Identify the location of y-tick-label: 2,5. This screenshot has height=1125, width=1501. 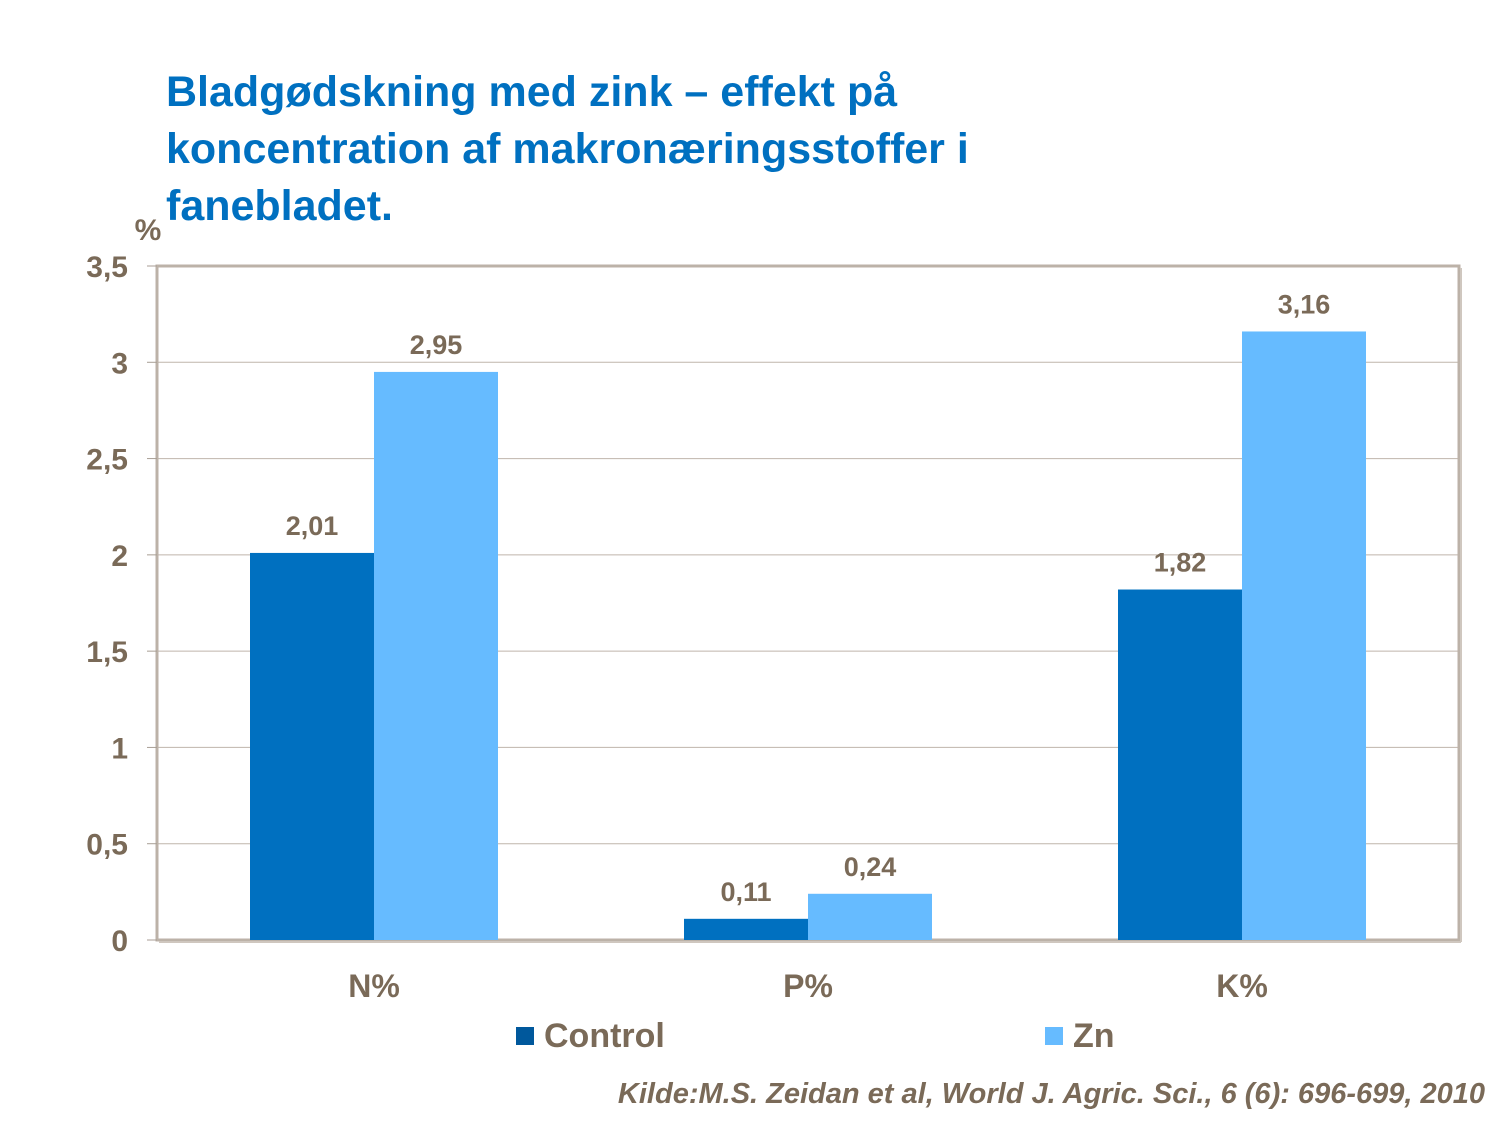
(107, 460).